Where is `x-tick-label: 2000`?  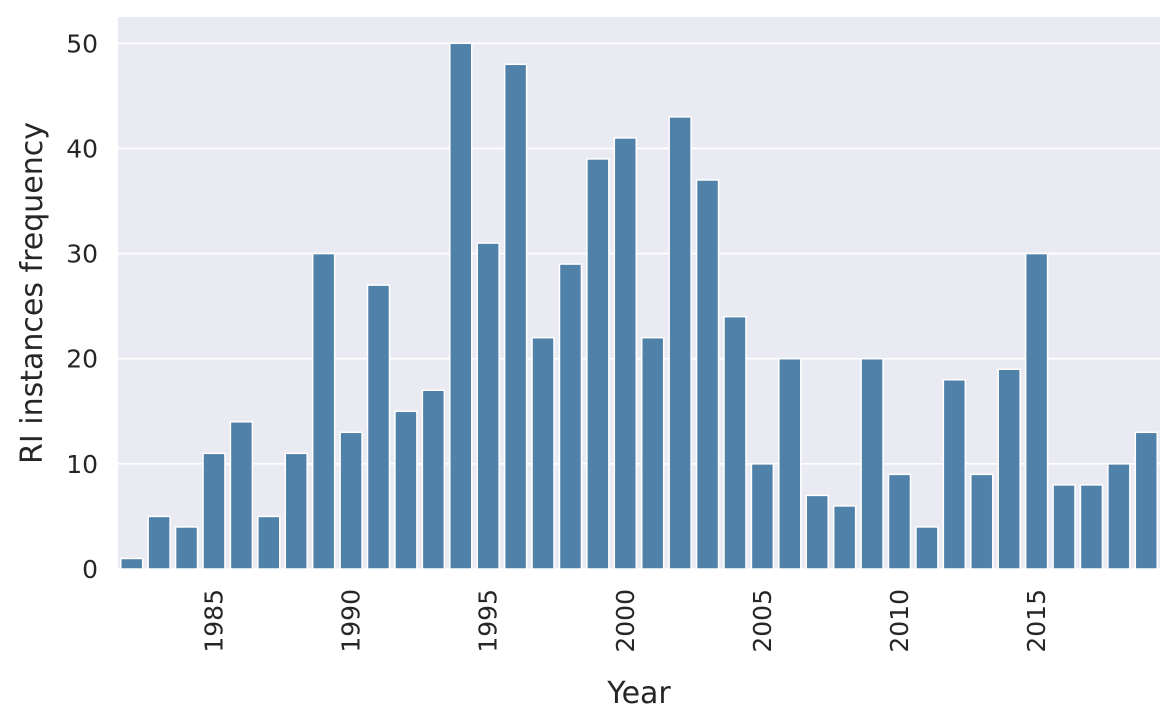 x-tick-label: 2000 is located at coordinates (625, 621).